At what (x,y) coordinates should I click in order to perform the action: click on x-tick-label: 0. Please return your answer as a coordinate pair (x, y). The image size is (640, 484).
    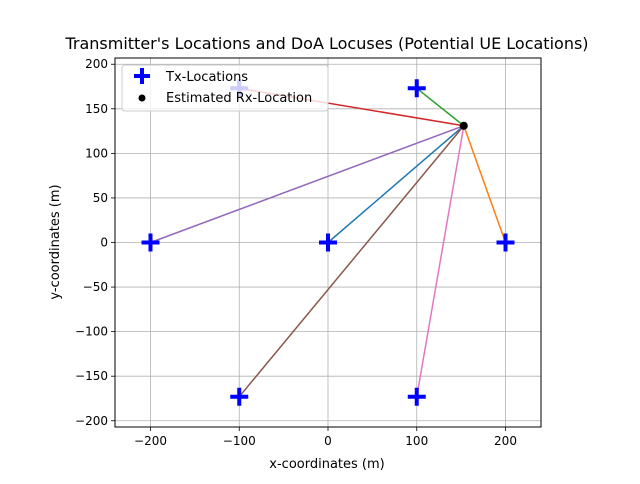
    Looking at the image, I should click on (328, 441).